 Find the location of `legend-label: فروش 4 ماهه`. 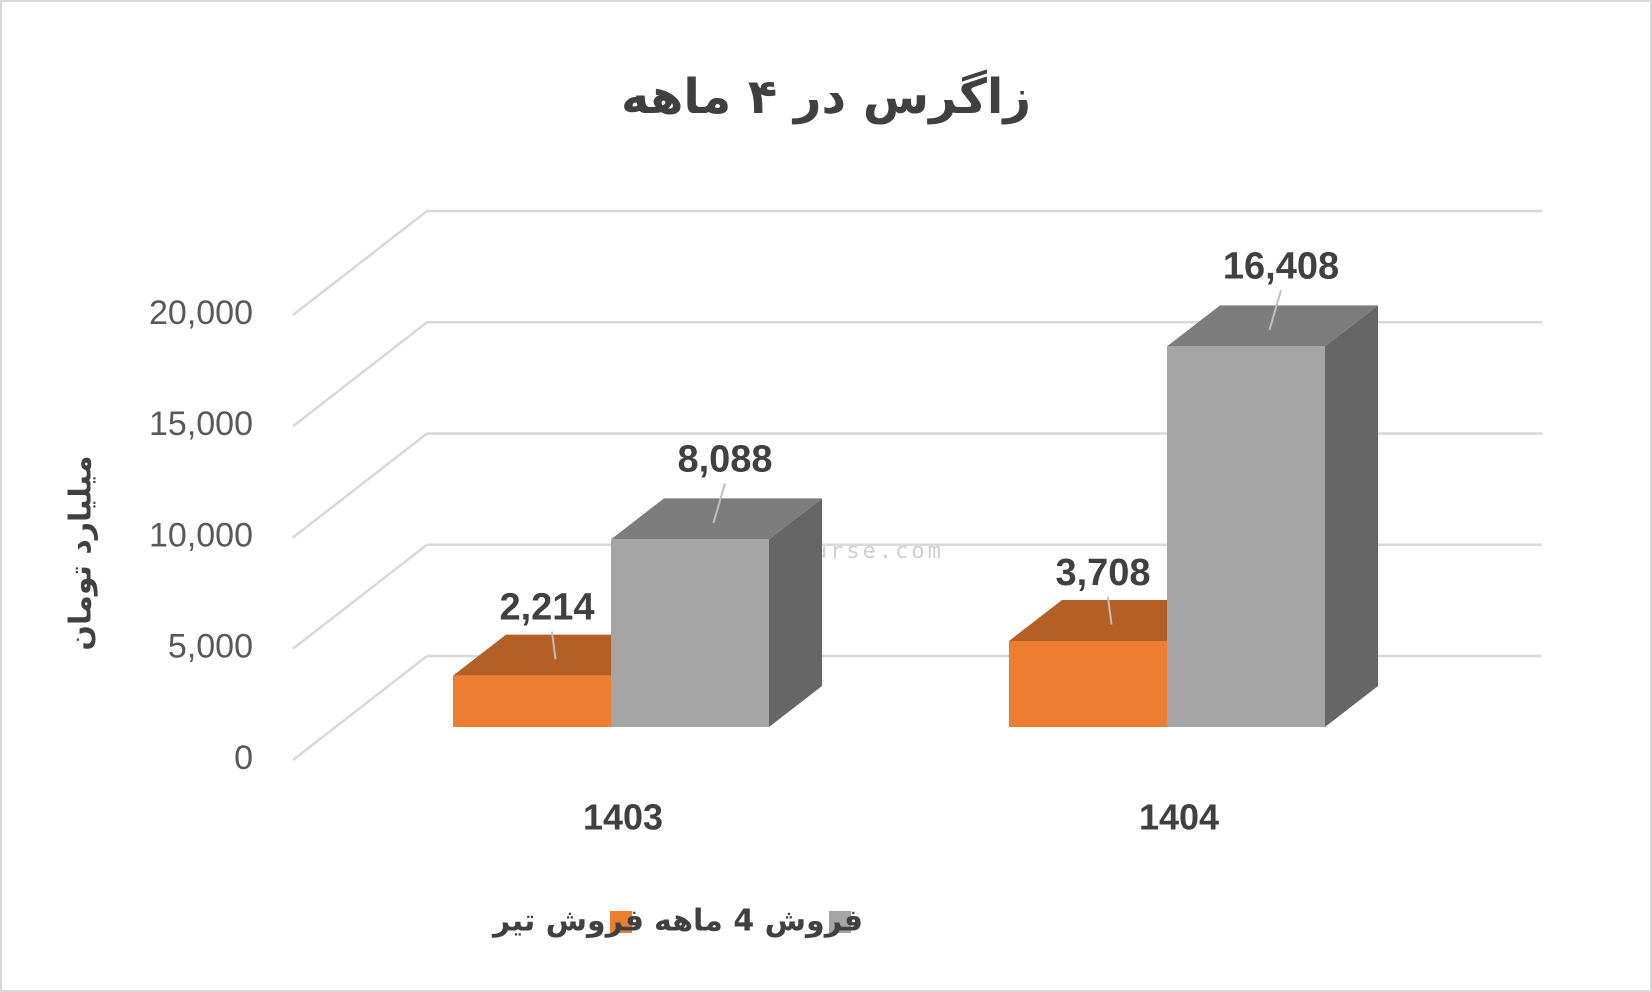

legend-label: فروش 4 ماهه is located at coordinates (758, 921).